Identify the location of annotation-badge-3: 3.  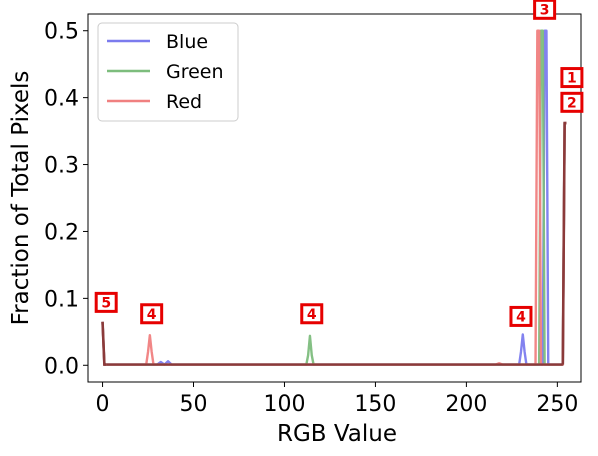
(545, 10).